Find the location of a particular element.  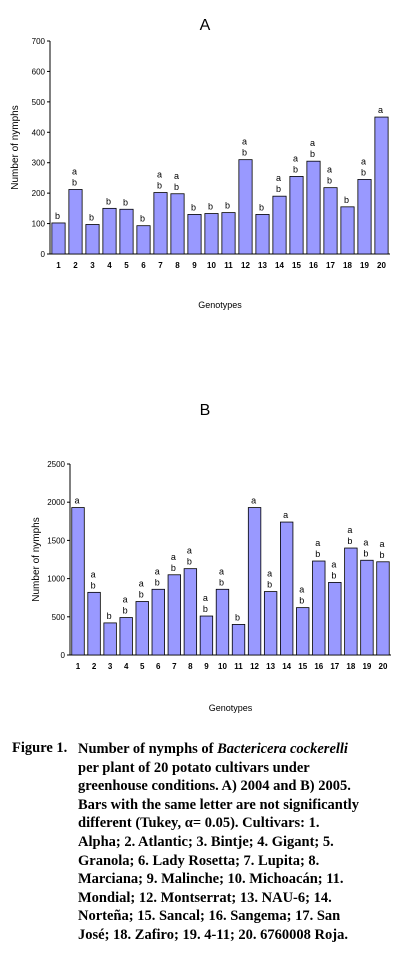

y-tick-label: 300 is located at coordinates (39, 163).